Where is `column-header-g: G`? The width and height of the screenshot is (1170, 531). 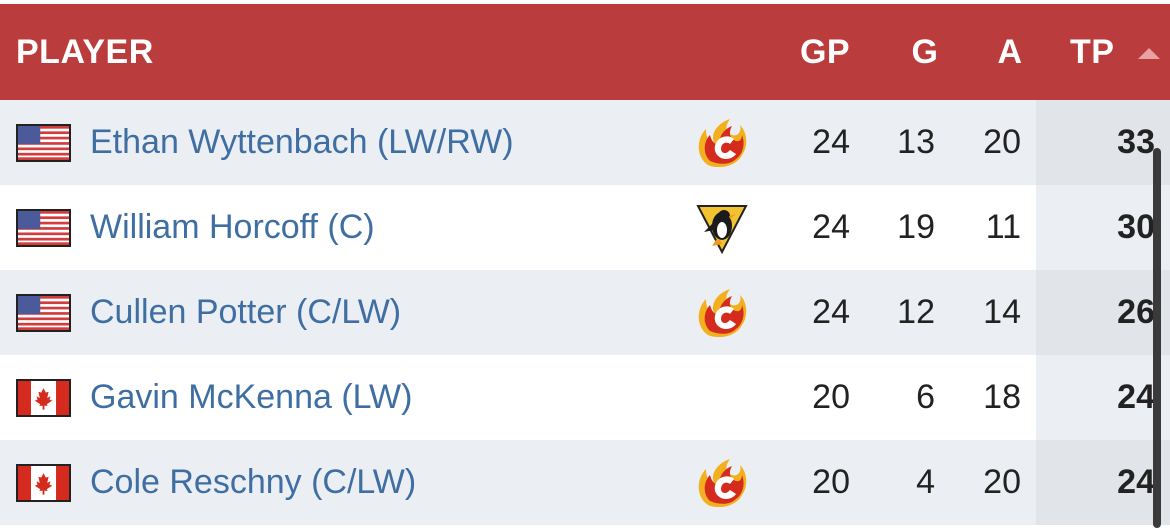 column-header-g: G is located at coordinates (925, 52).